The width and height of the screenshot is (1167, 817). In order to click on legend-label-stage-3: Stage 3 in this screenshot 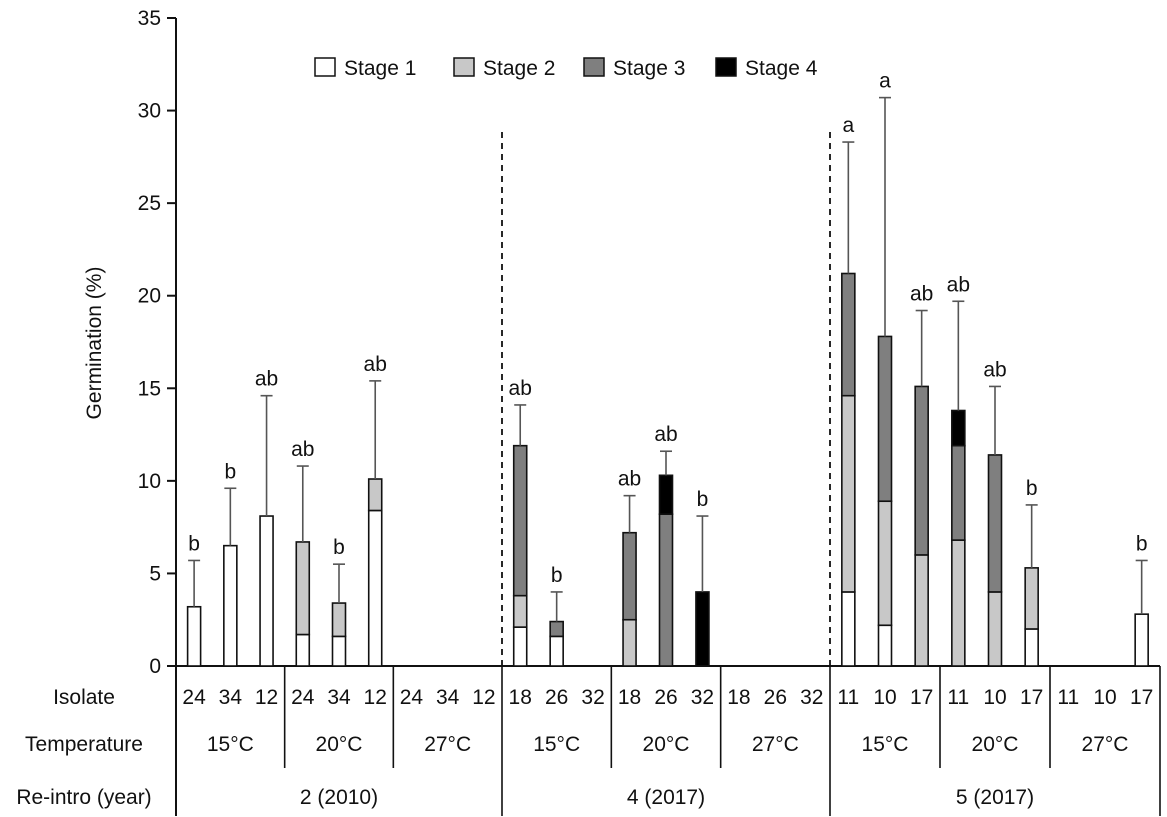, I will do `click(649, 68)`.